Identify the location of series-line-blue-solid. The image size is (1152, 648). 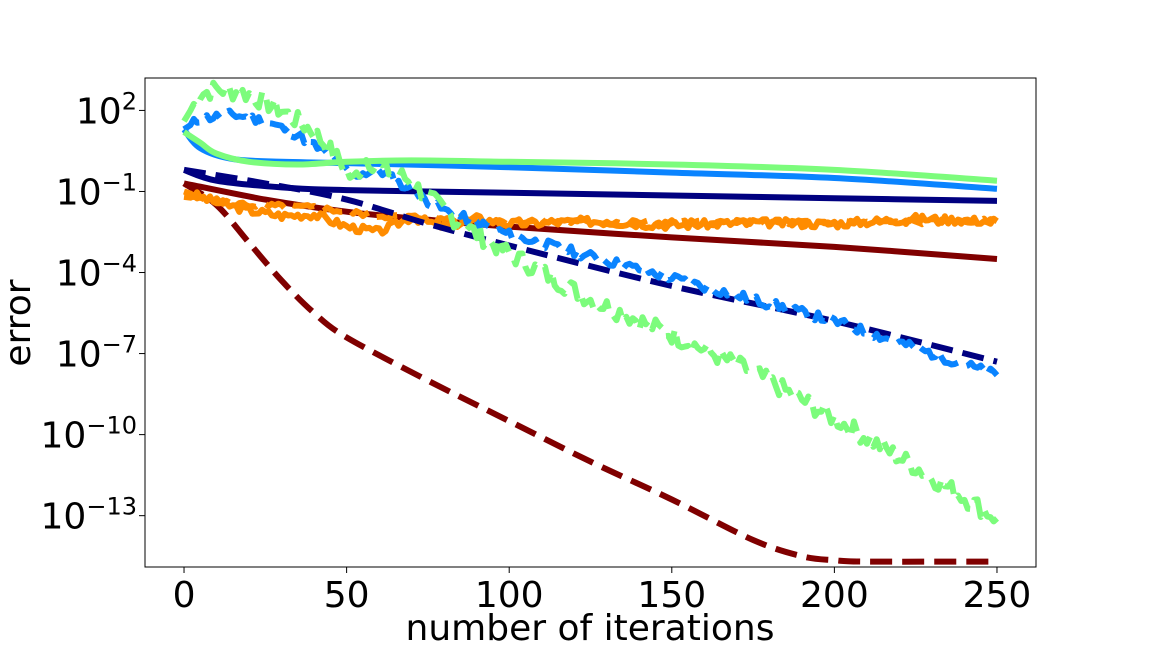
(589, 159).